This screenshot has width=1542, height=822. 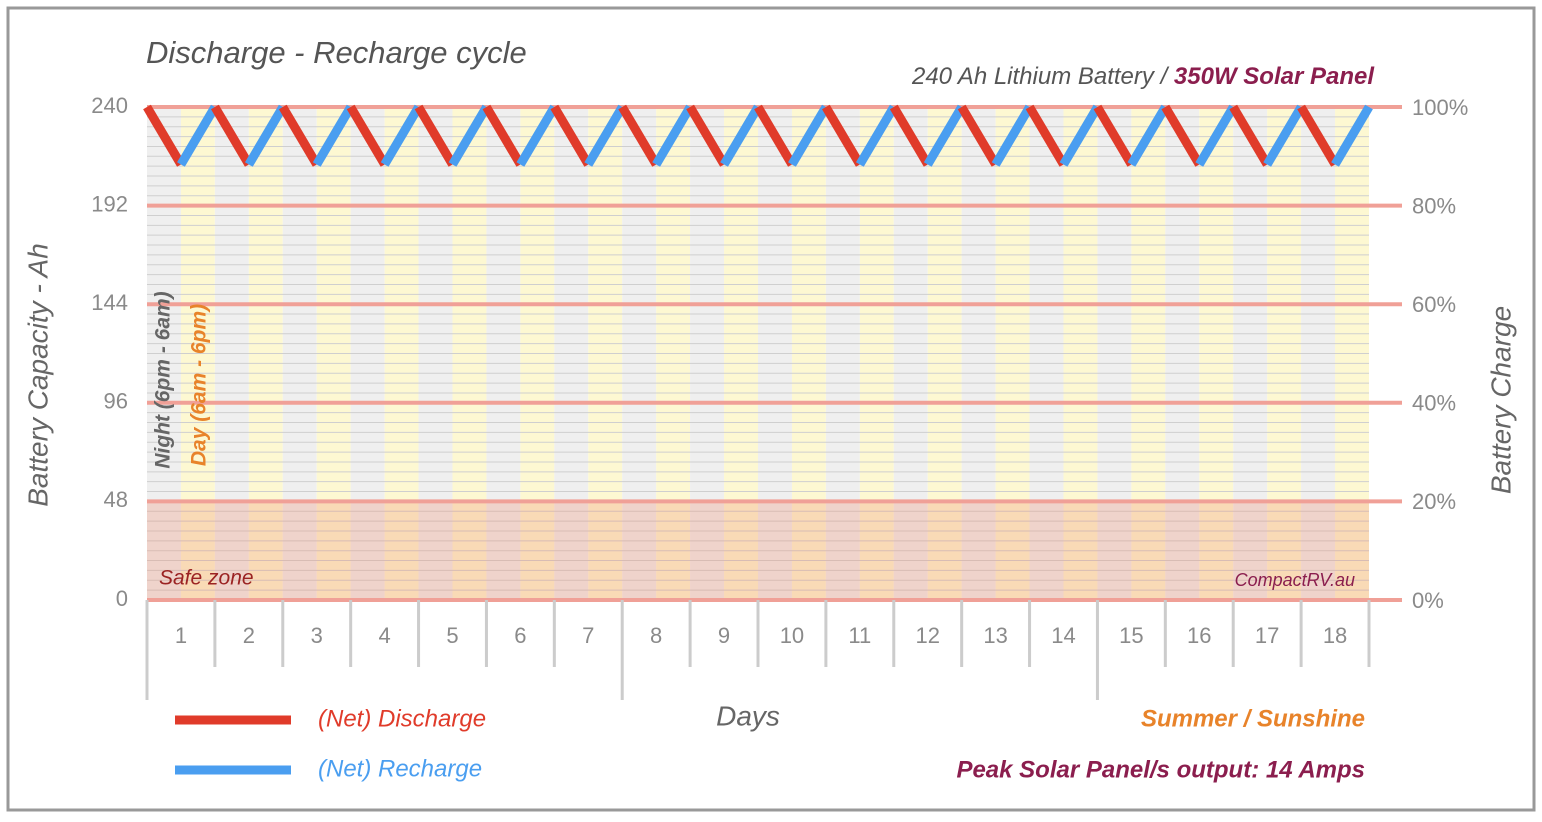 What do you see at coordinates (109, 203) in the screenshot?
I see `y-tick-label: 192` at bounding box center [109, 203].